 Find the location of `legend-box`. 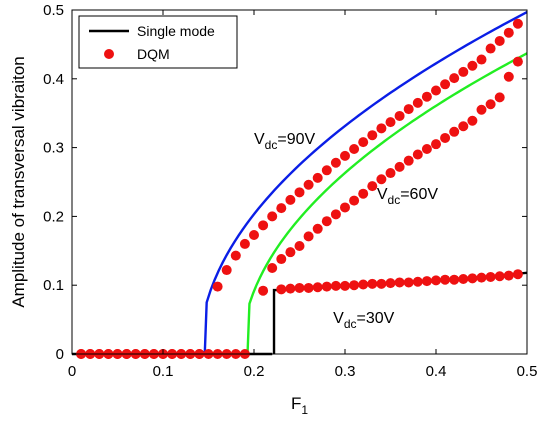

legend-box is located at coordinates (158, 42).